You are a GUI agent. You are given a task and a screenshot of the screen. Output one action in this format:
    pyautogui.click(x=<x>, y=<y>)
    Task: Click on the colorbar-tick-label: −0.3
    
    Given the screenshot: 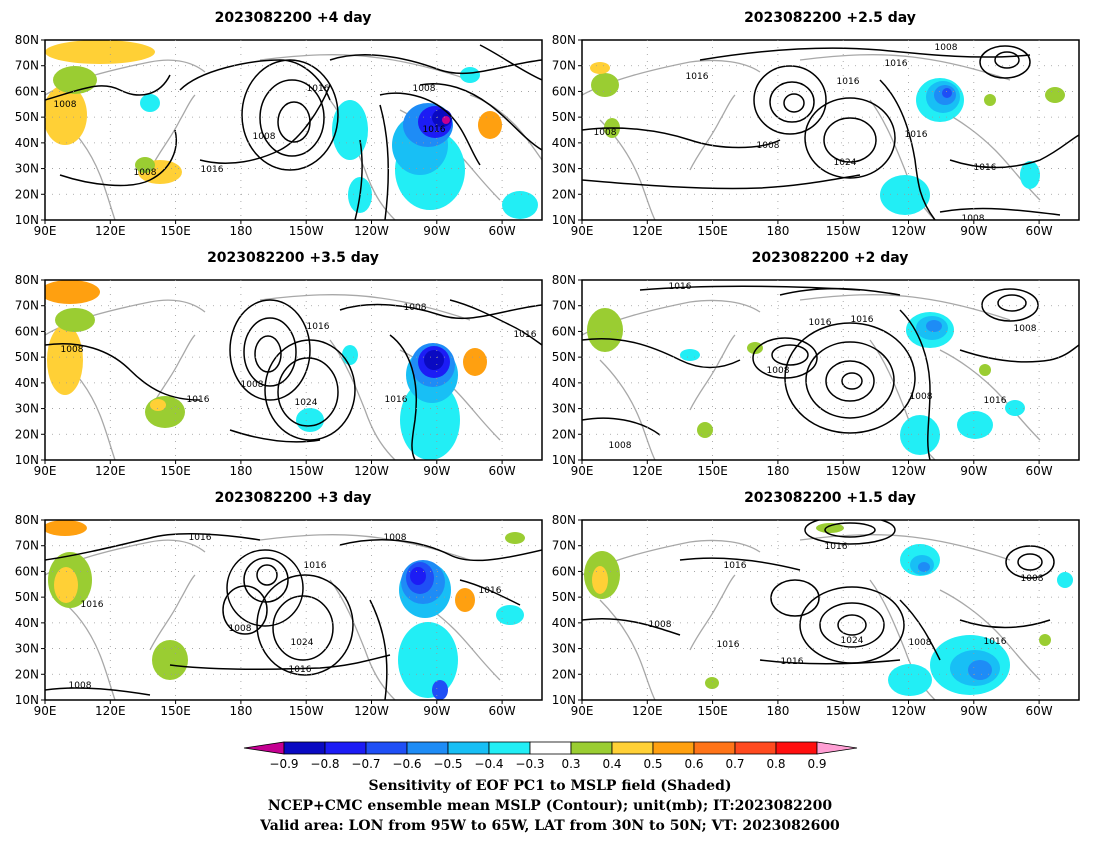 What is the action you would take?
    pyautogui.click(x=529, y=764)
    